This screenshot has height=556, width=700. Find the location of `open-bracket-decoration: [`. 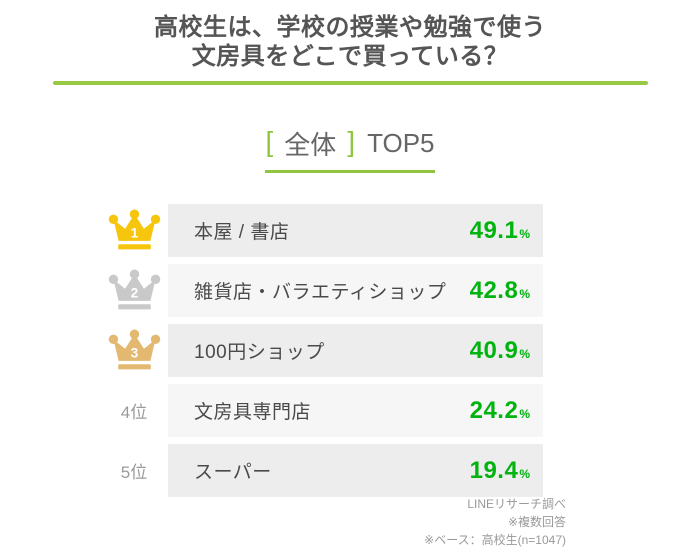

open-bracket-decoration: [ is located at coordinates (269, 141).